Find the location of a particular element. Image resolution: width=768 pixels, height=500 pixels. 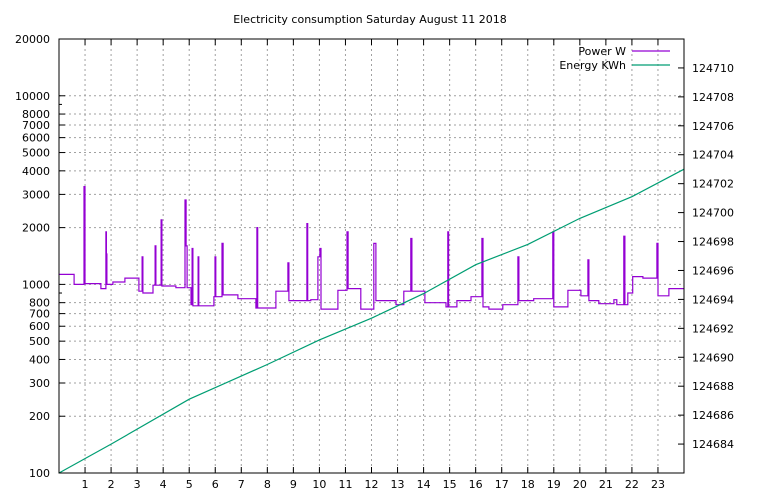

y2-tick-label: 124684 is located at coordinates (713, 444).